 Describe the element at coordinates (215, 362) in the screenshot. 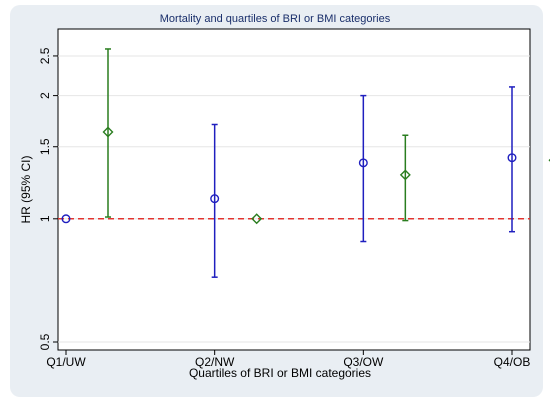

I see `x-tick-label: Q2/NW` at that location.